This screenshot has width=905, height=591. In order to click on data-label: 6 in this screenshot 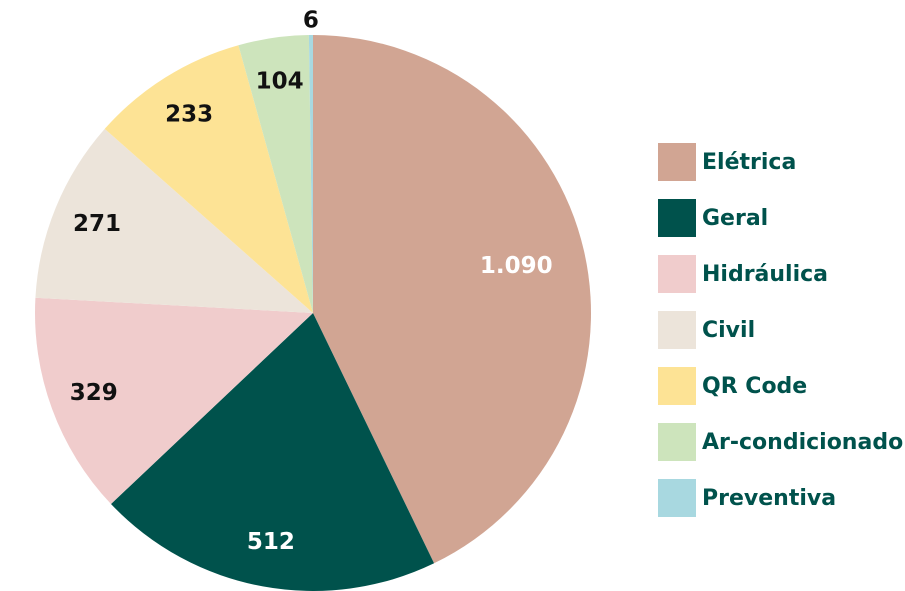, I will do `click(311, 21)`.